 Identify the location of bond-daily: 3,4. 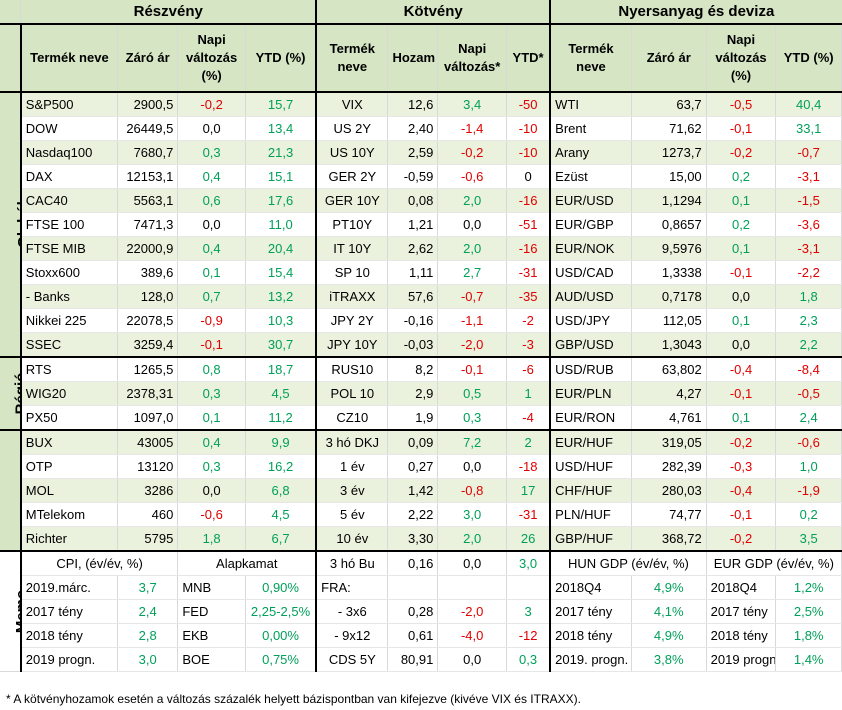
(472, 104).